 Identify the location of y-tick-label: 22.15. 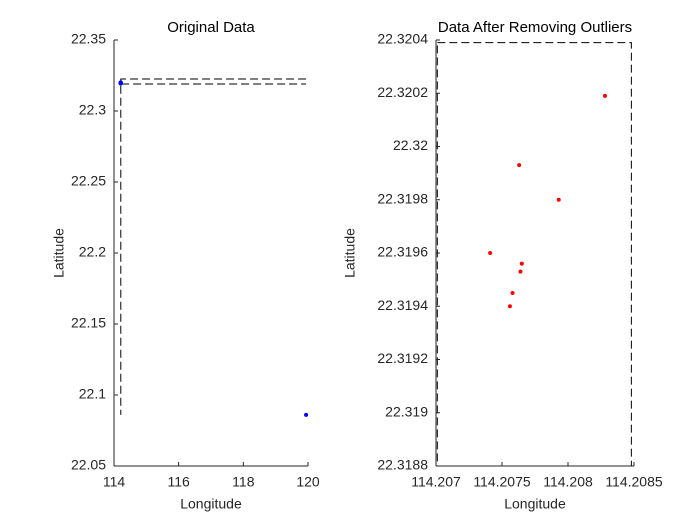
(88, 323).